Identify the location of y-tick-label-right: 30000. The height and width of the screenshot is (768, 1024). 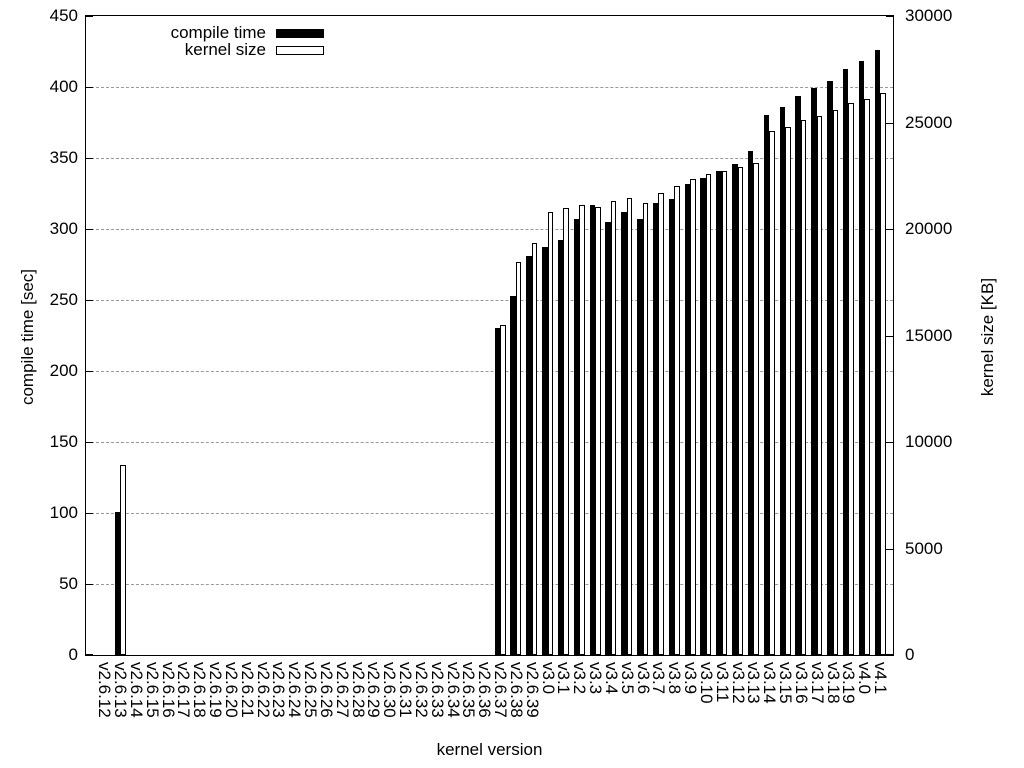
(929, 15).